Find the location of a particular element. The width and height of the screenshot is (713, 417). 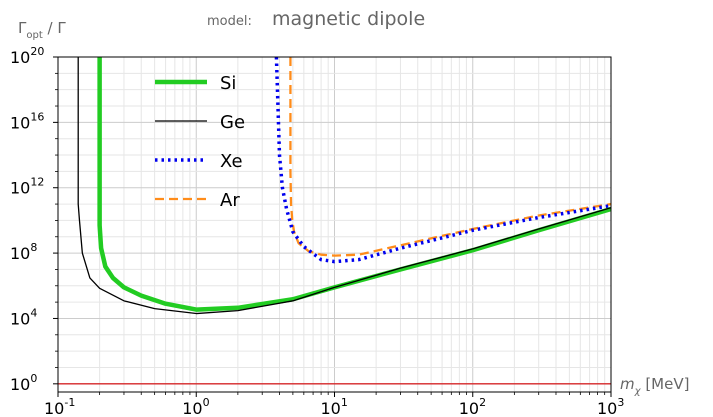

legend-label-si: Si is located at coordinates (228, 83).